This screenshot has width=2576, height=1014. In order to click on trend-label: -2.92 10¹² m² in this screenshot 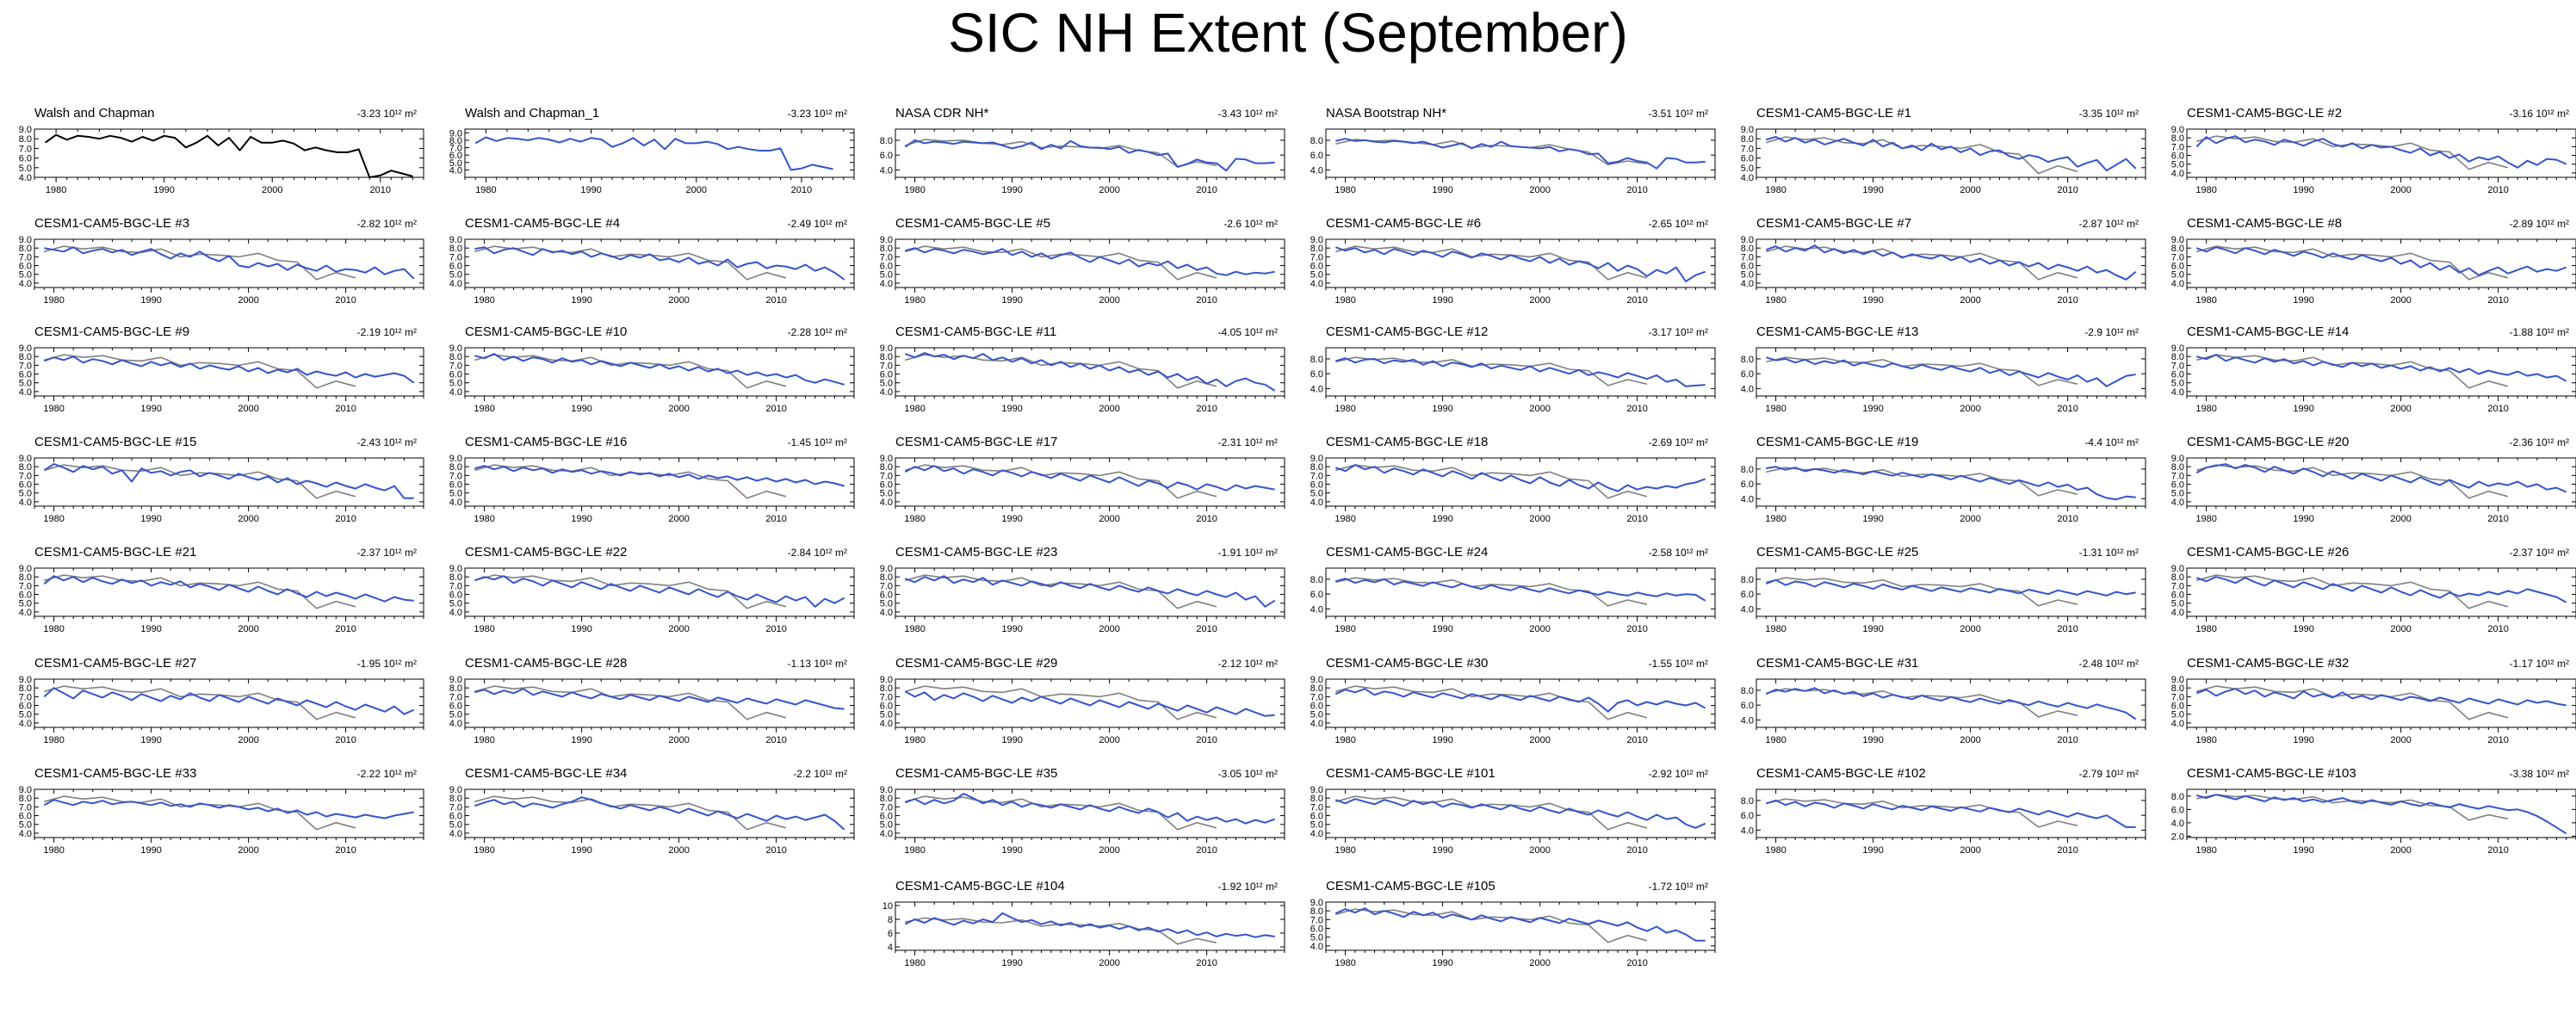, I will do `click(1678, 774)`.